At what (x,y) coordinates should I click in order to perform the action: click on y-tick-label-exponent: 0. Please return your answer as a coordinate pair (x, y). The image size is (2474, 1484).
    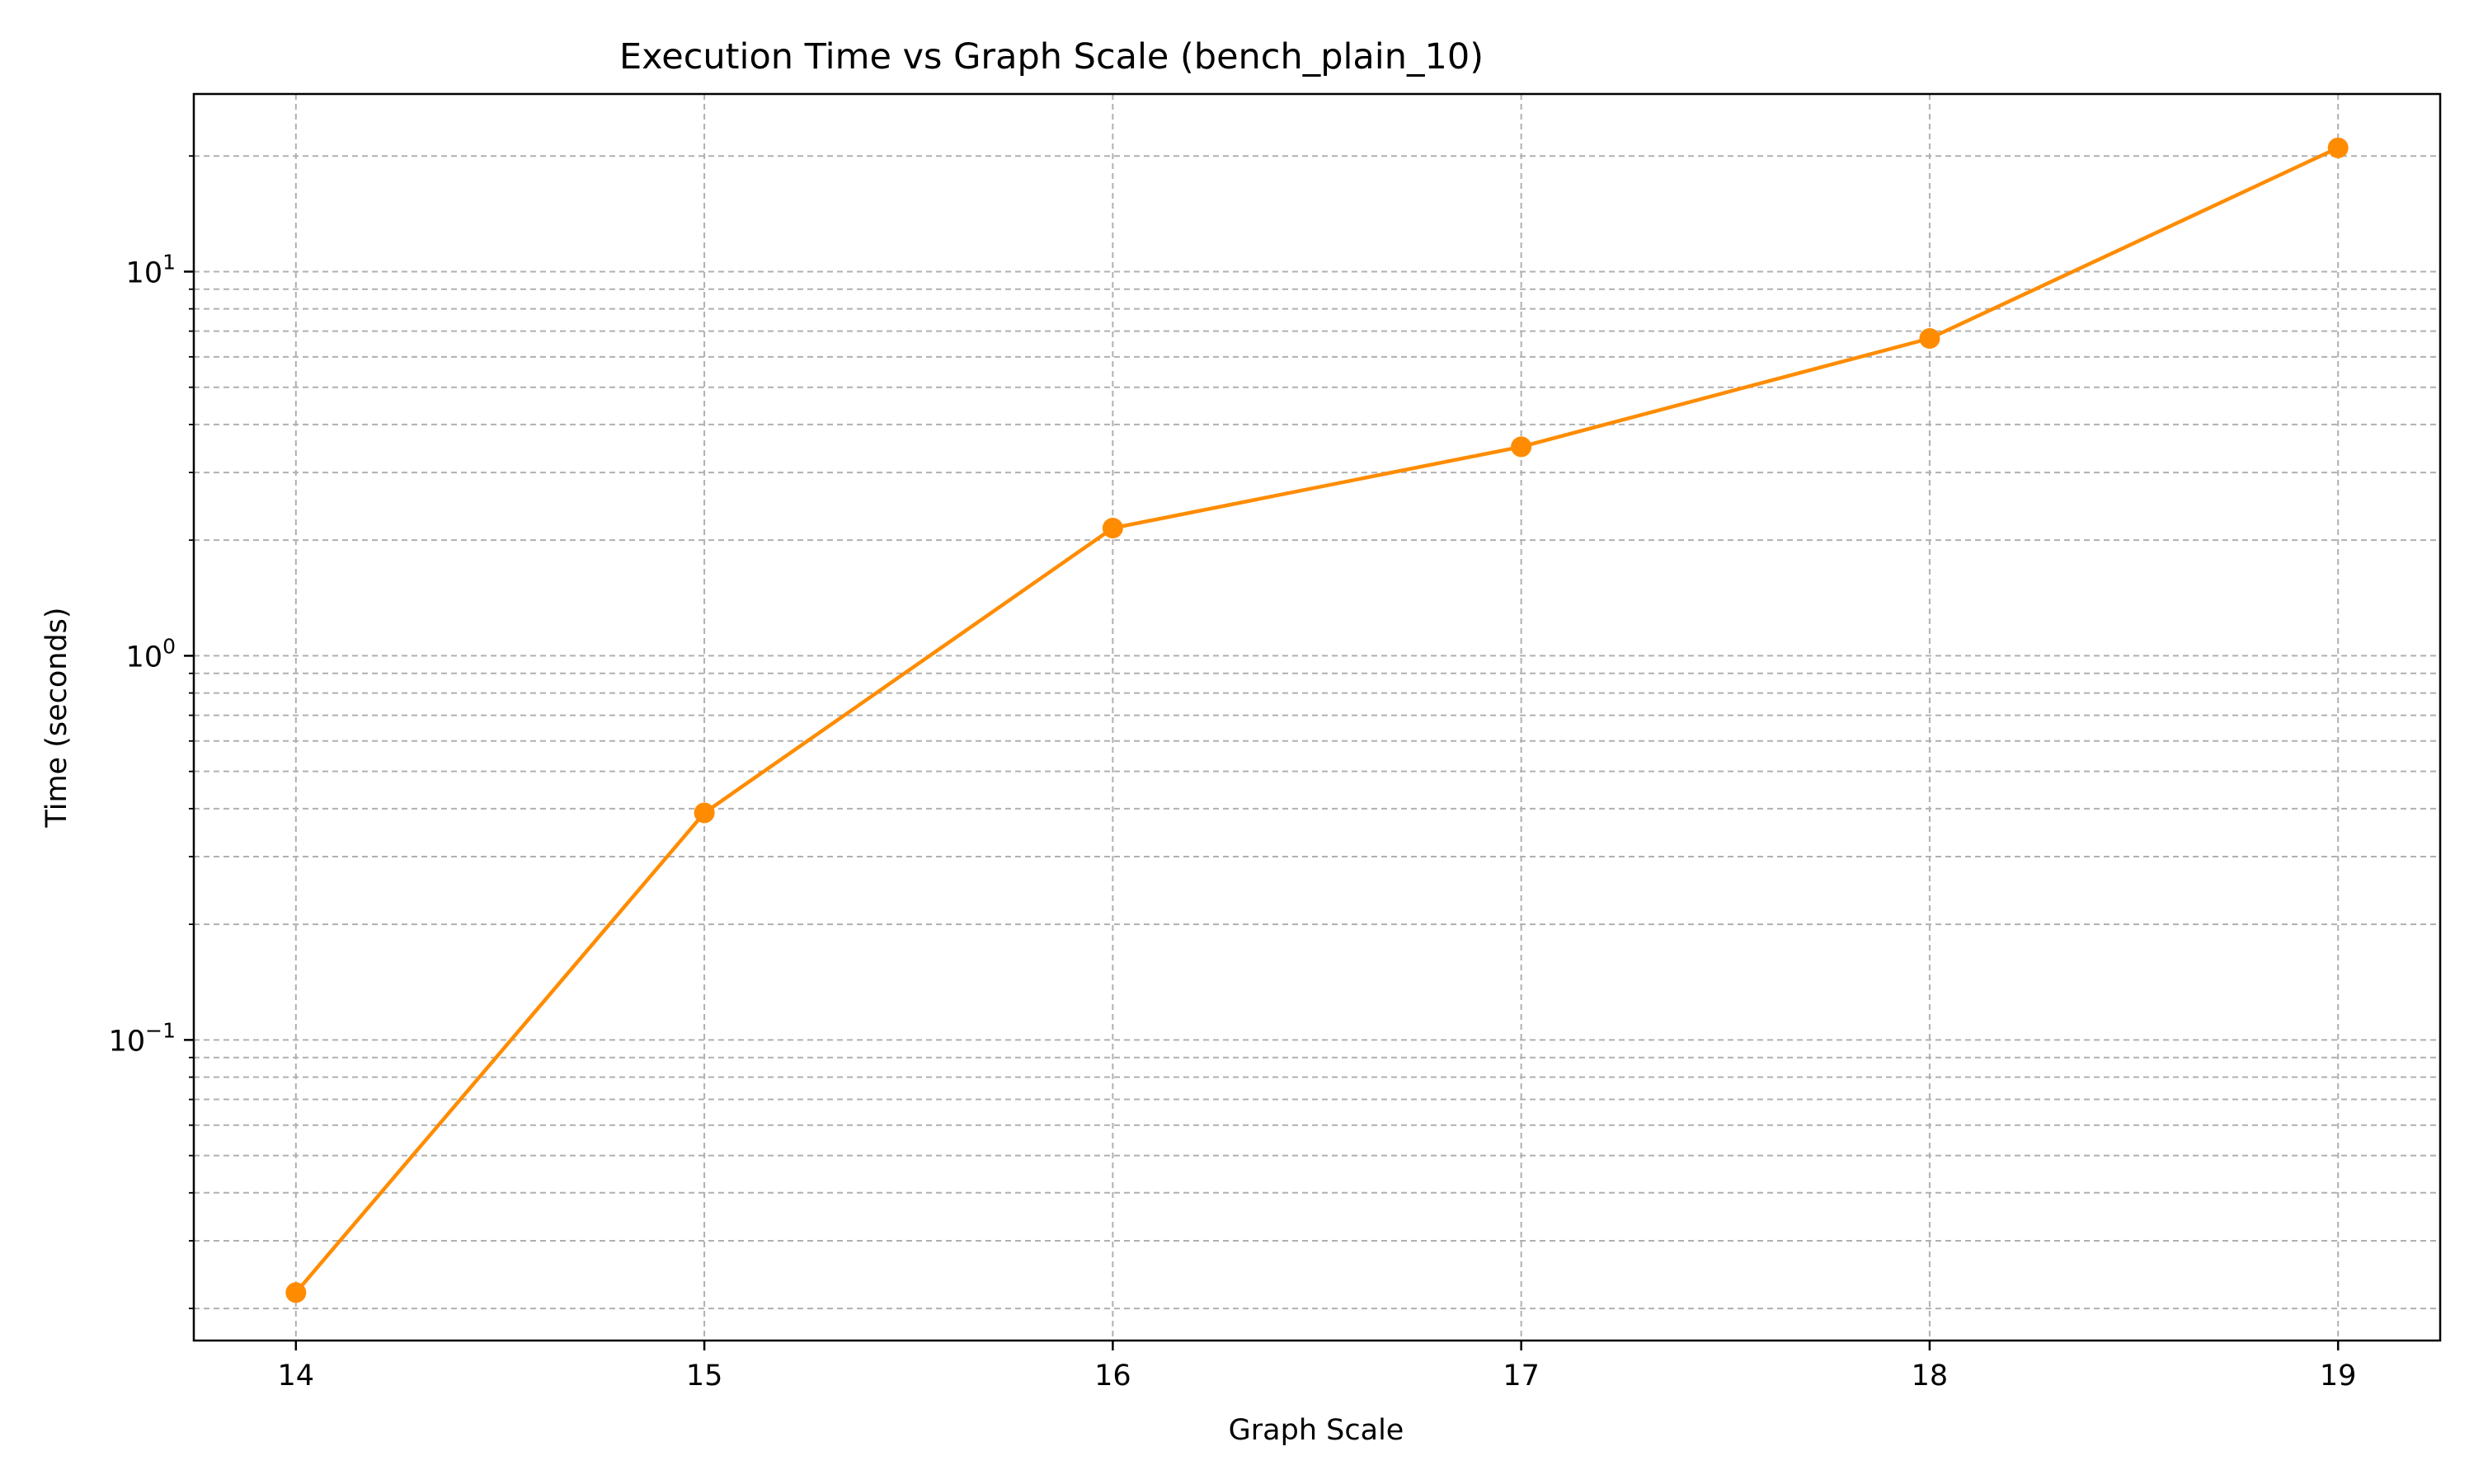
    Looking at the image, I should click on (169, 646).